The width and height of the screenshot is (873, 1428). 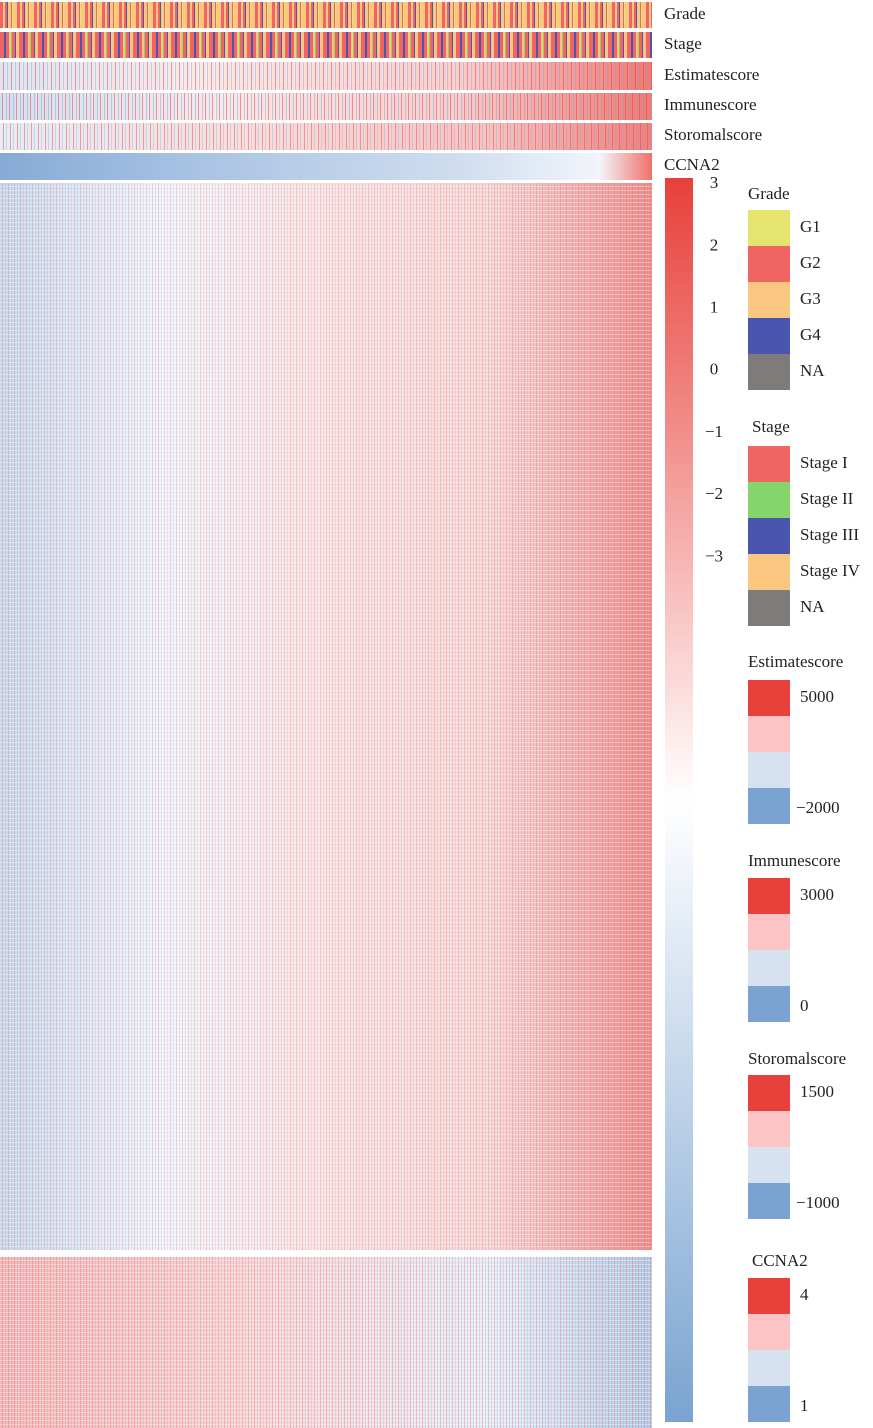 I want to click on legend-label: Stage IV, so click(x=830, y=570).